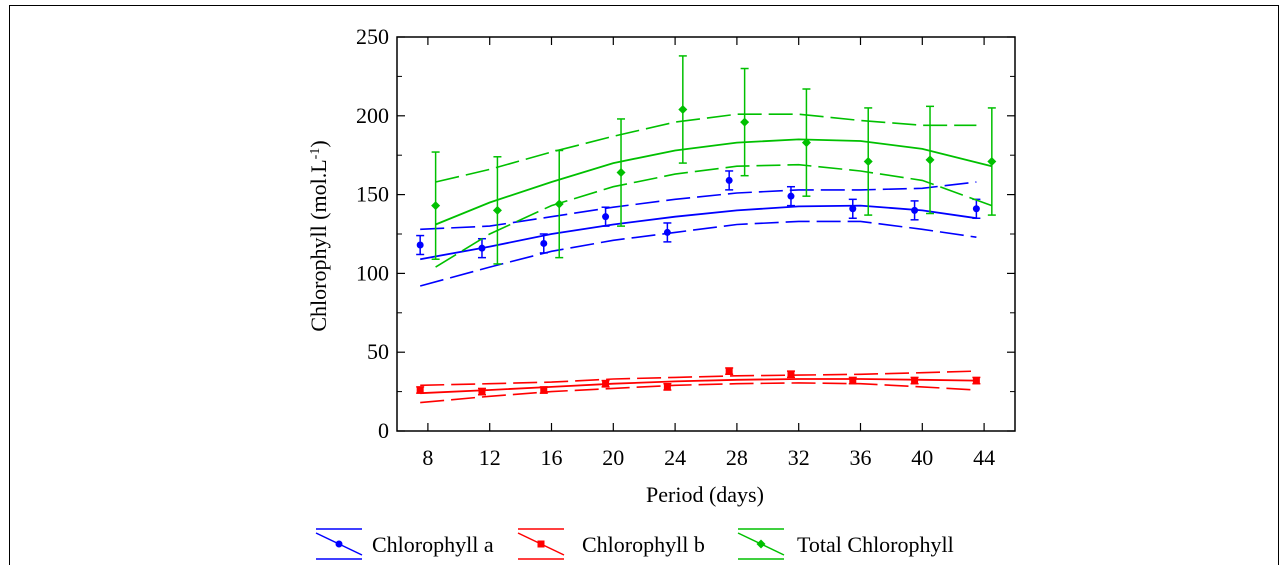  What do you see at coordinates (372, 115) in the screenshot?
I see `y-tick-label: 200` at bounding box center [372, 115].